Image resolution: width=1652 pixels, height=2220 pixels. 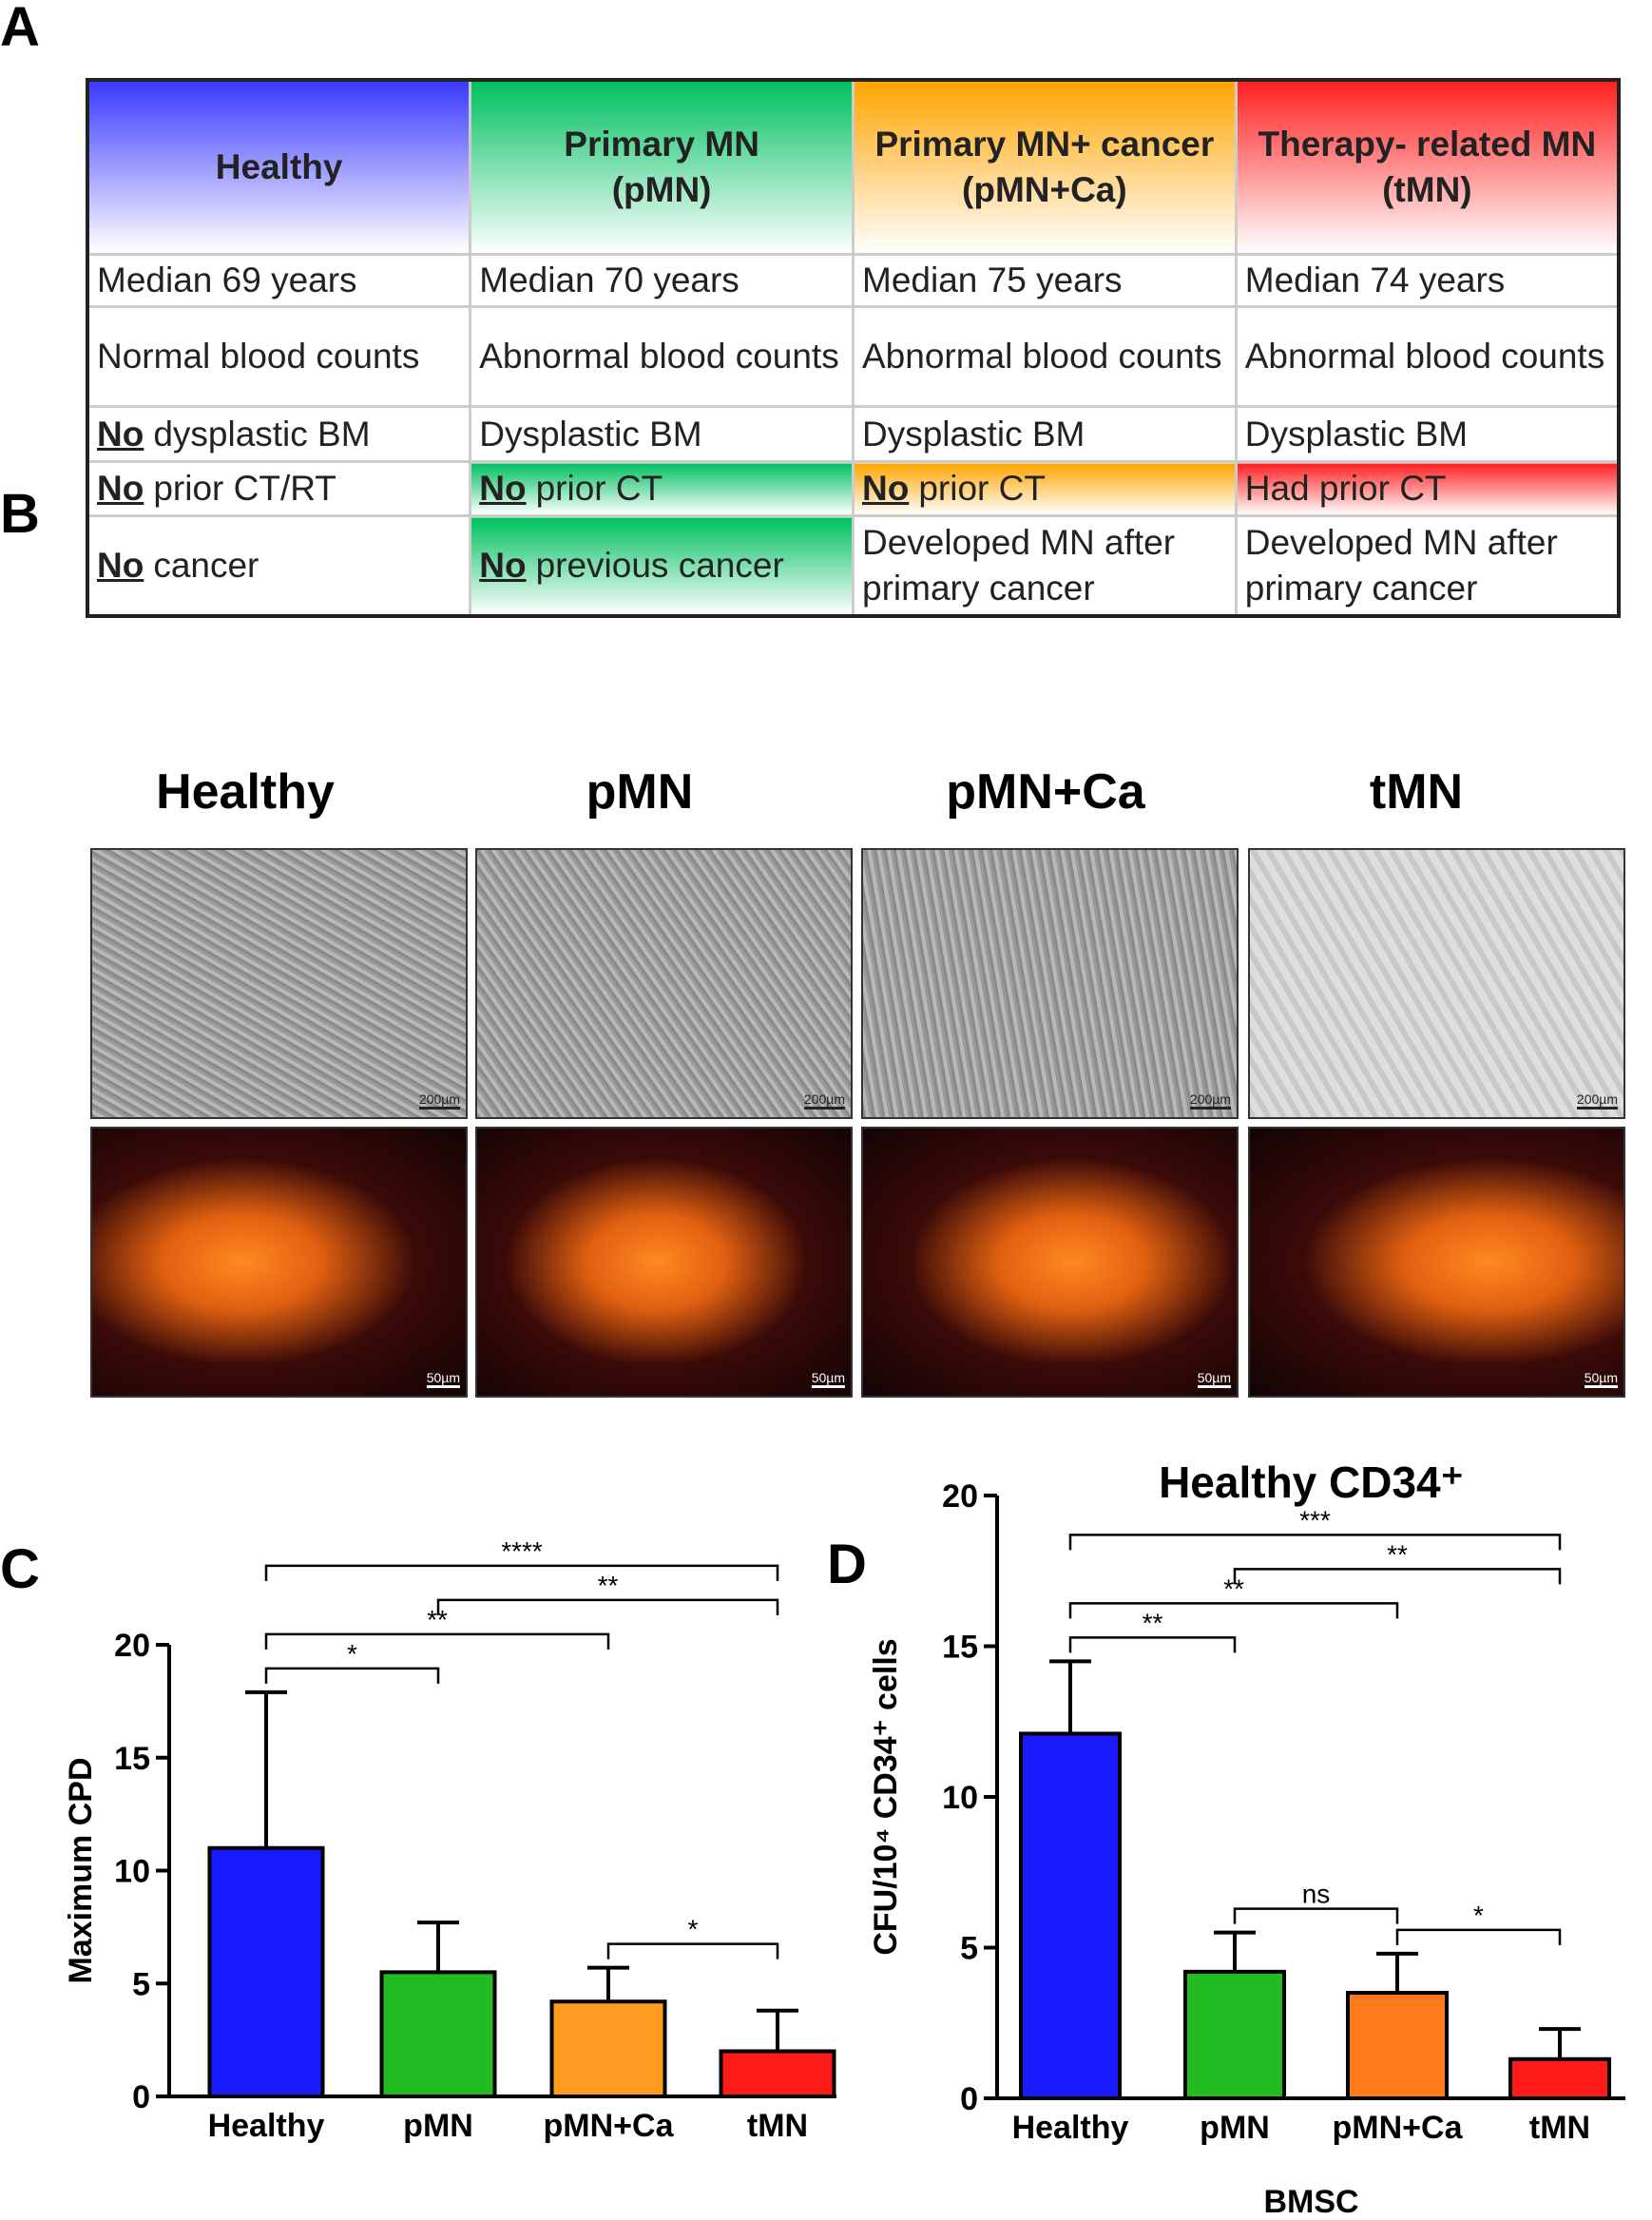 What do you see at coordinates (279, 566) in the screenshot?
I see `table-cell: No cancer` at bounding box center [279, 566].